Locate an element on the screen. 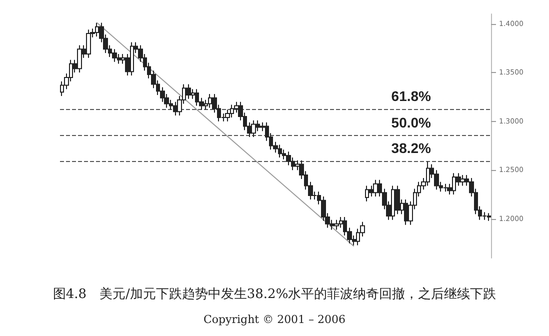 This screenshot has height=336, width=549. annotation: 61.8% is located at coordinates (411, 96).